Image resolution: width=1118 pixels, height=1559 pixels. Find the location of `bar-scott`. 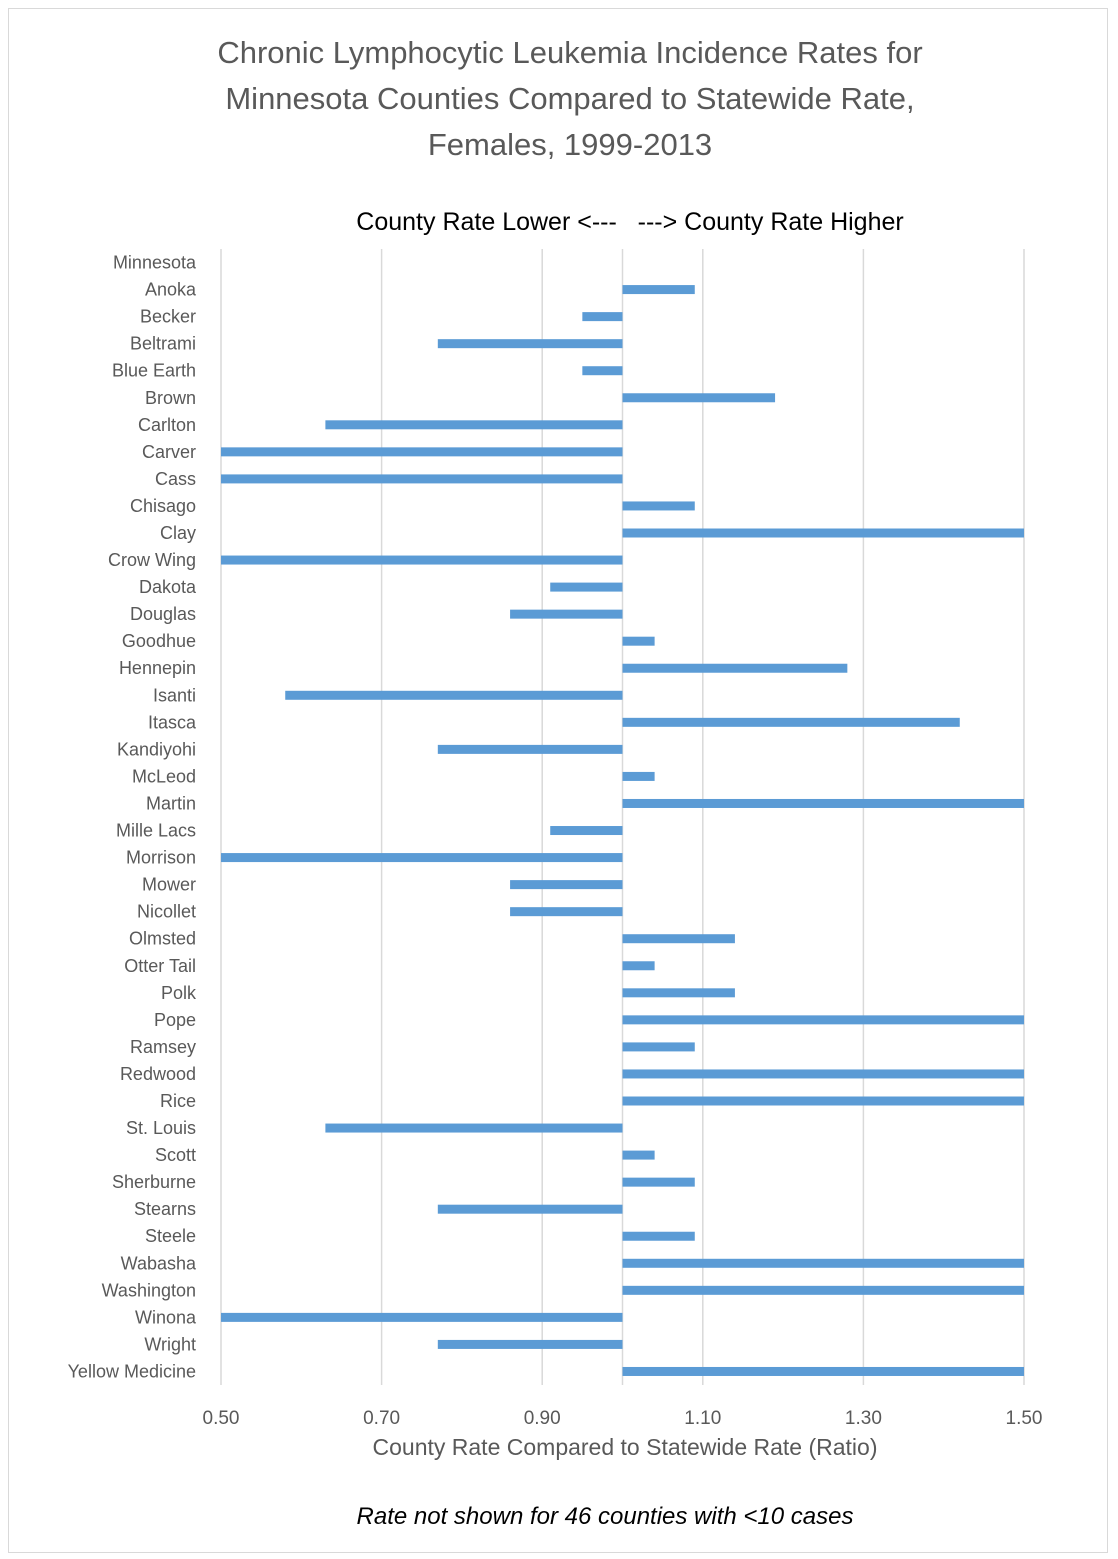

bar-scott is located at coordinates (638, 1155).